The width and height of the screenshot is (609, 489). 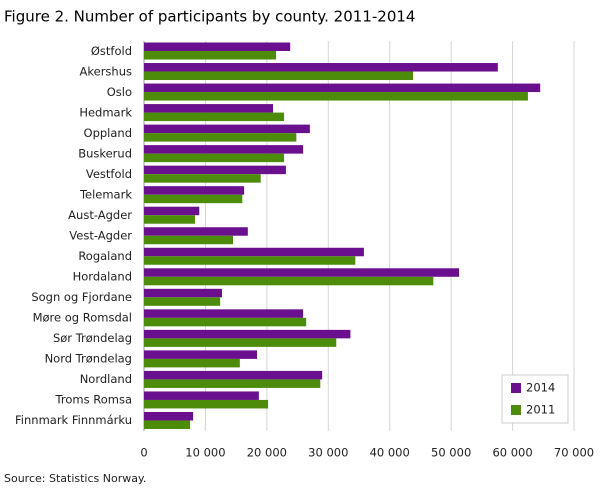 What do you see at coordinates (106, 71) in the screenshot?
I see `y-tick-label: Akershus` at bounding box center [106, 71].